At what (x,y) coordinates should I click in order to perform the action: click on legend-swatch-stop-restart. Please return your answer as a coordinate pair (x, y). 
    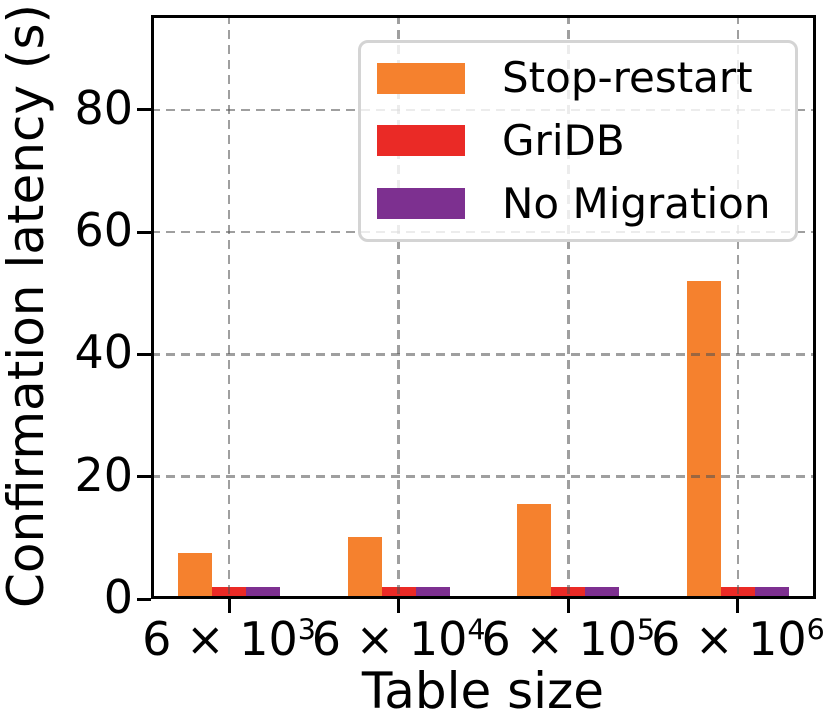
    Looking at the image, I should click on (421, 78).